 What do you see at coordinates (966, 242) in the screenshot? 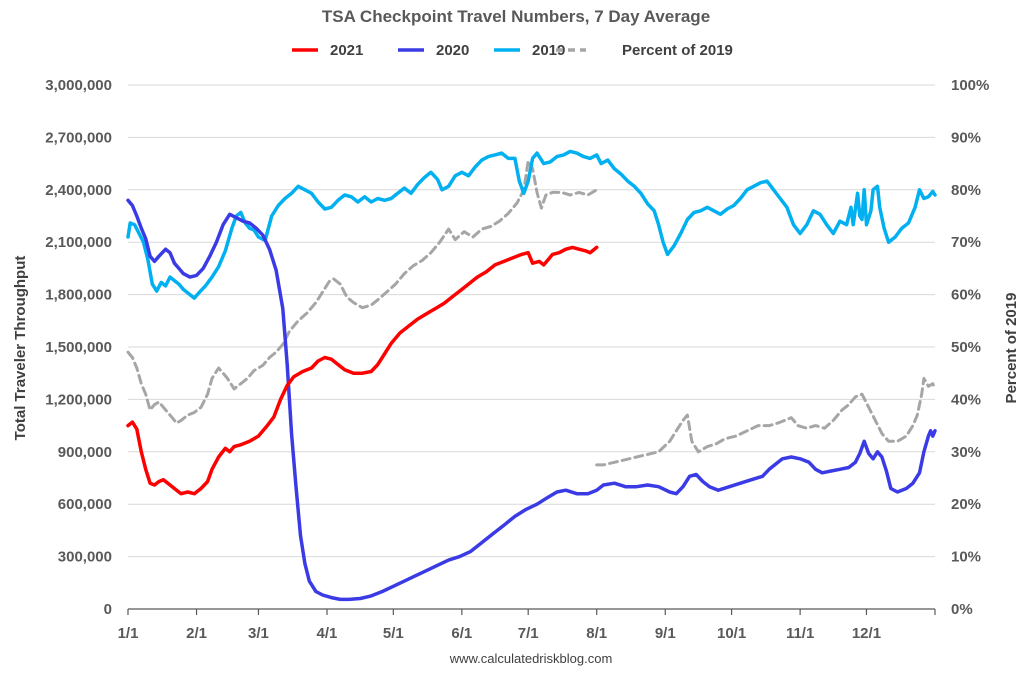
I see `y2-tick-label: 70%` at bounding box center [966, 242].